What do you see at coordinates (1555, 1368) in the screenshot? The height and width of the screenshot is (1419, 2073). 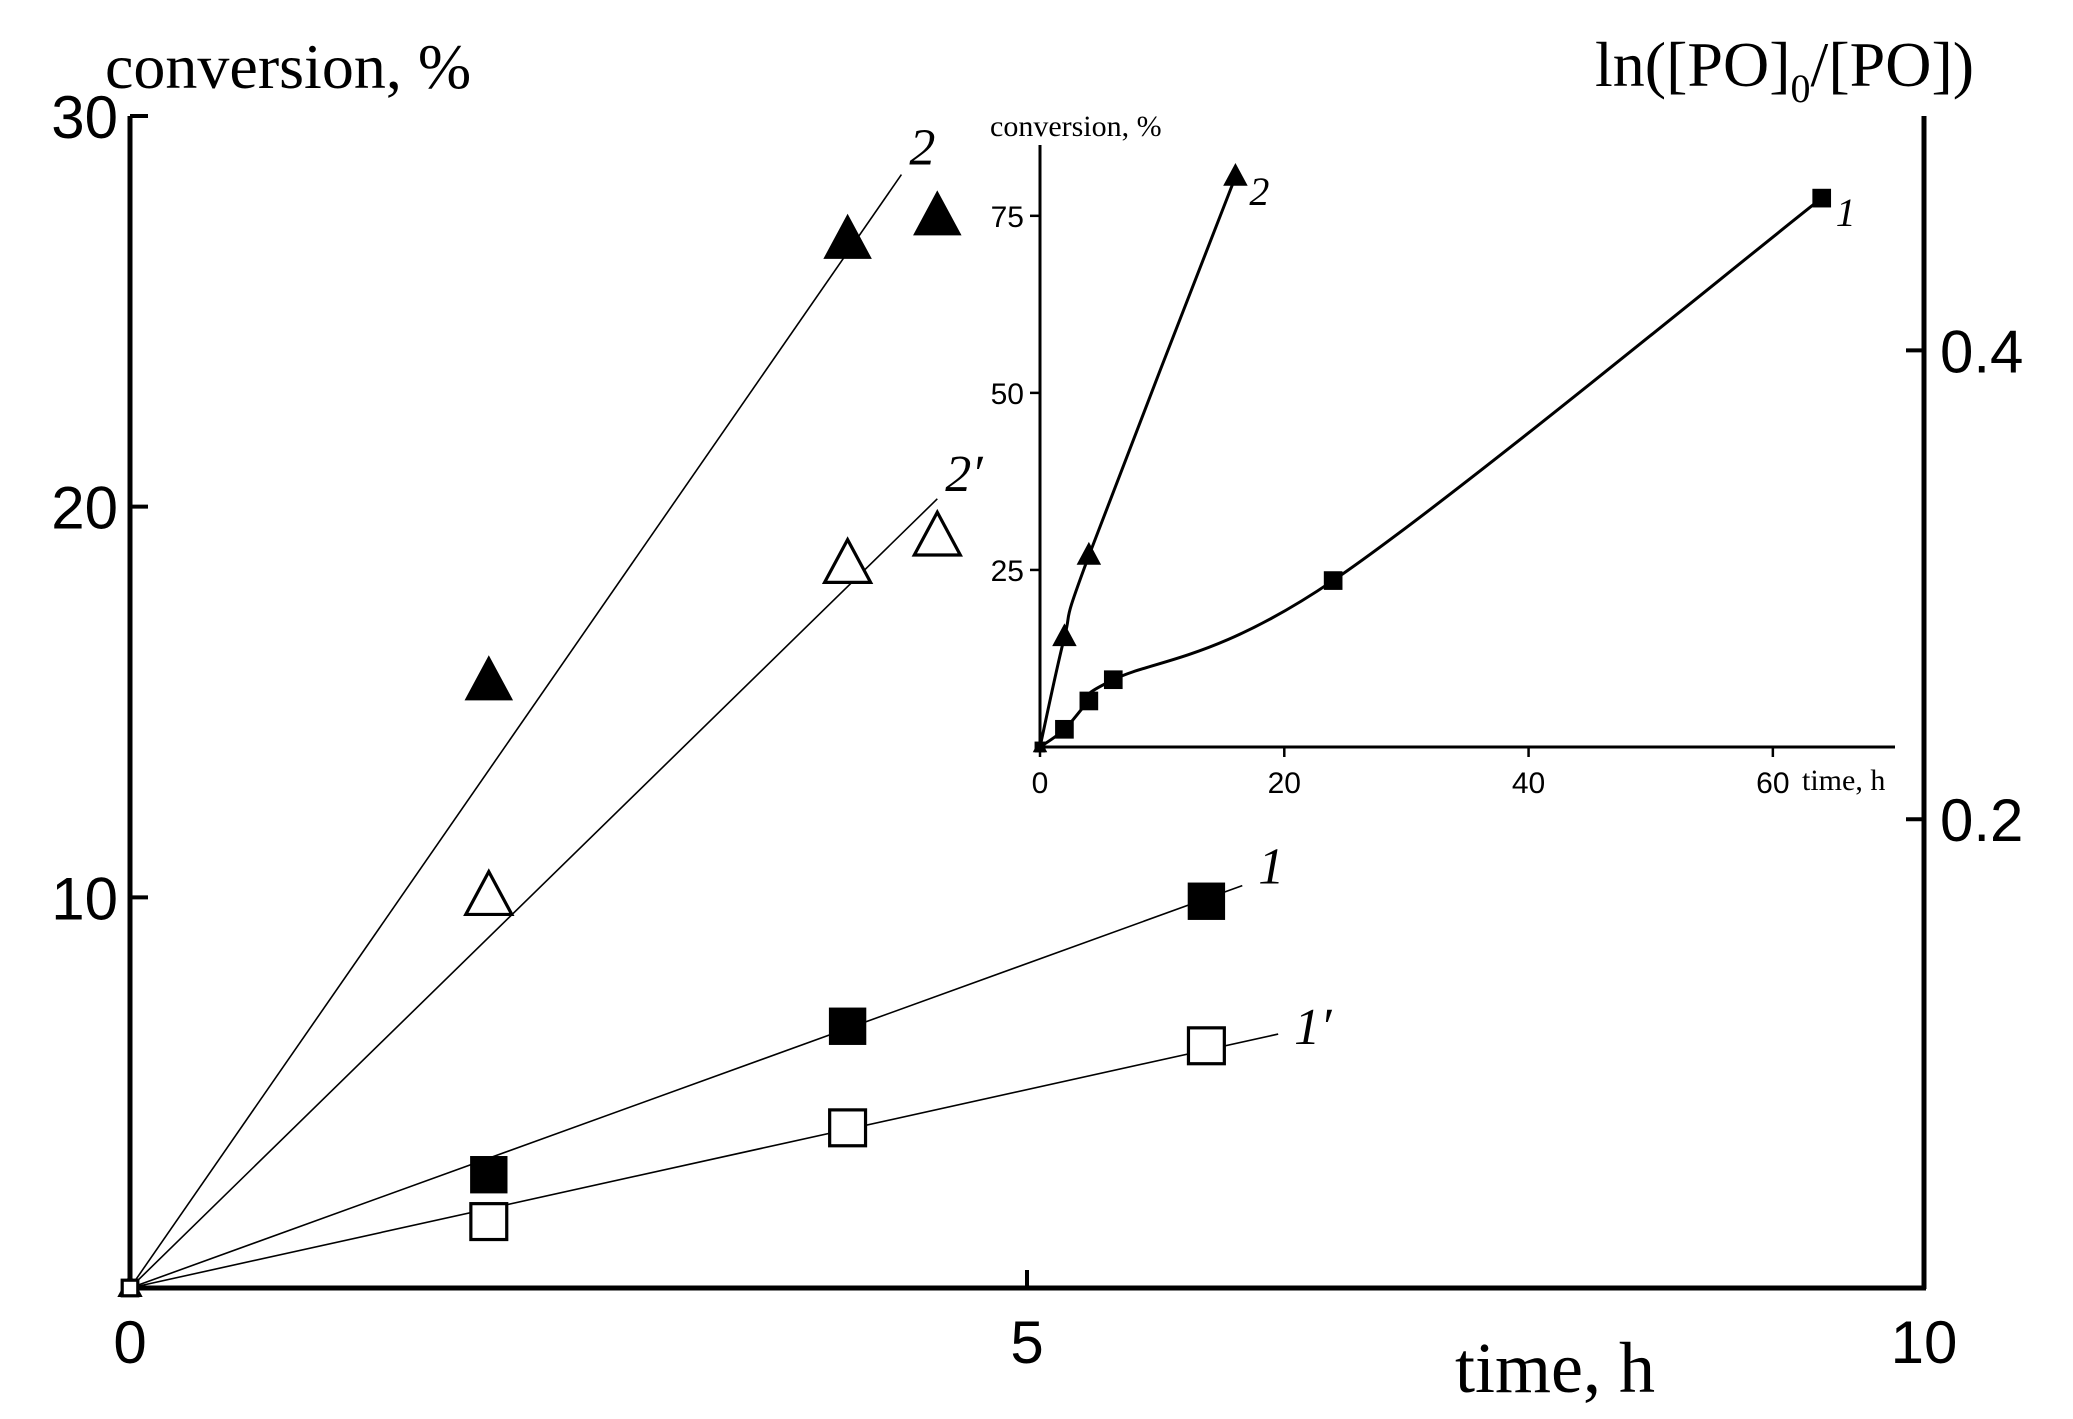 I see `main-x-axis-label: time, h` at bounding box center [1555, 1368].